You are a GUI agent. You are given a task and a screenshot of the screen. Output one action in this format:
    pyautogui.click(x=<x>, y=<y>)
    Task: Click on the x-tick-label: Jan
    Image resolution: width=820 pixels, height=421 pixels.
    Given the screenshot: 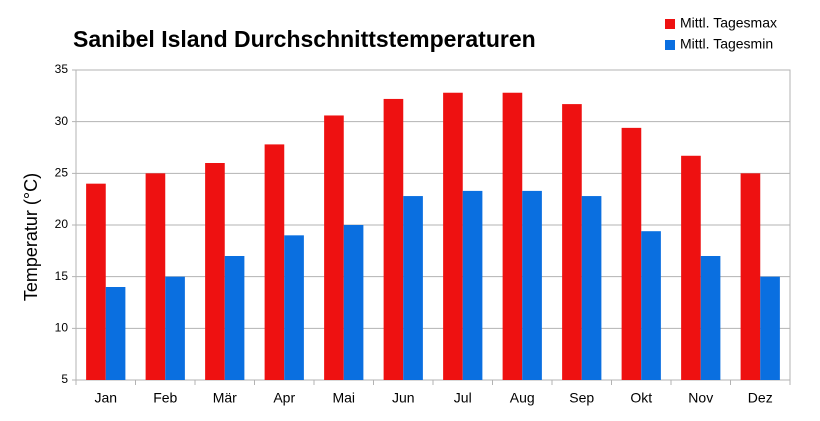 What is the action you would take?
    pyautogui.click(x=105, y=398)
    